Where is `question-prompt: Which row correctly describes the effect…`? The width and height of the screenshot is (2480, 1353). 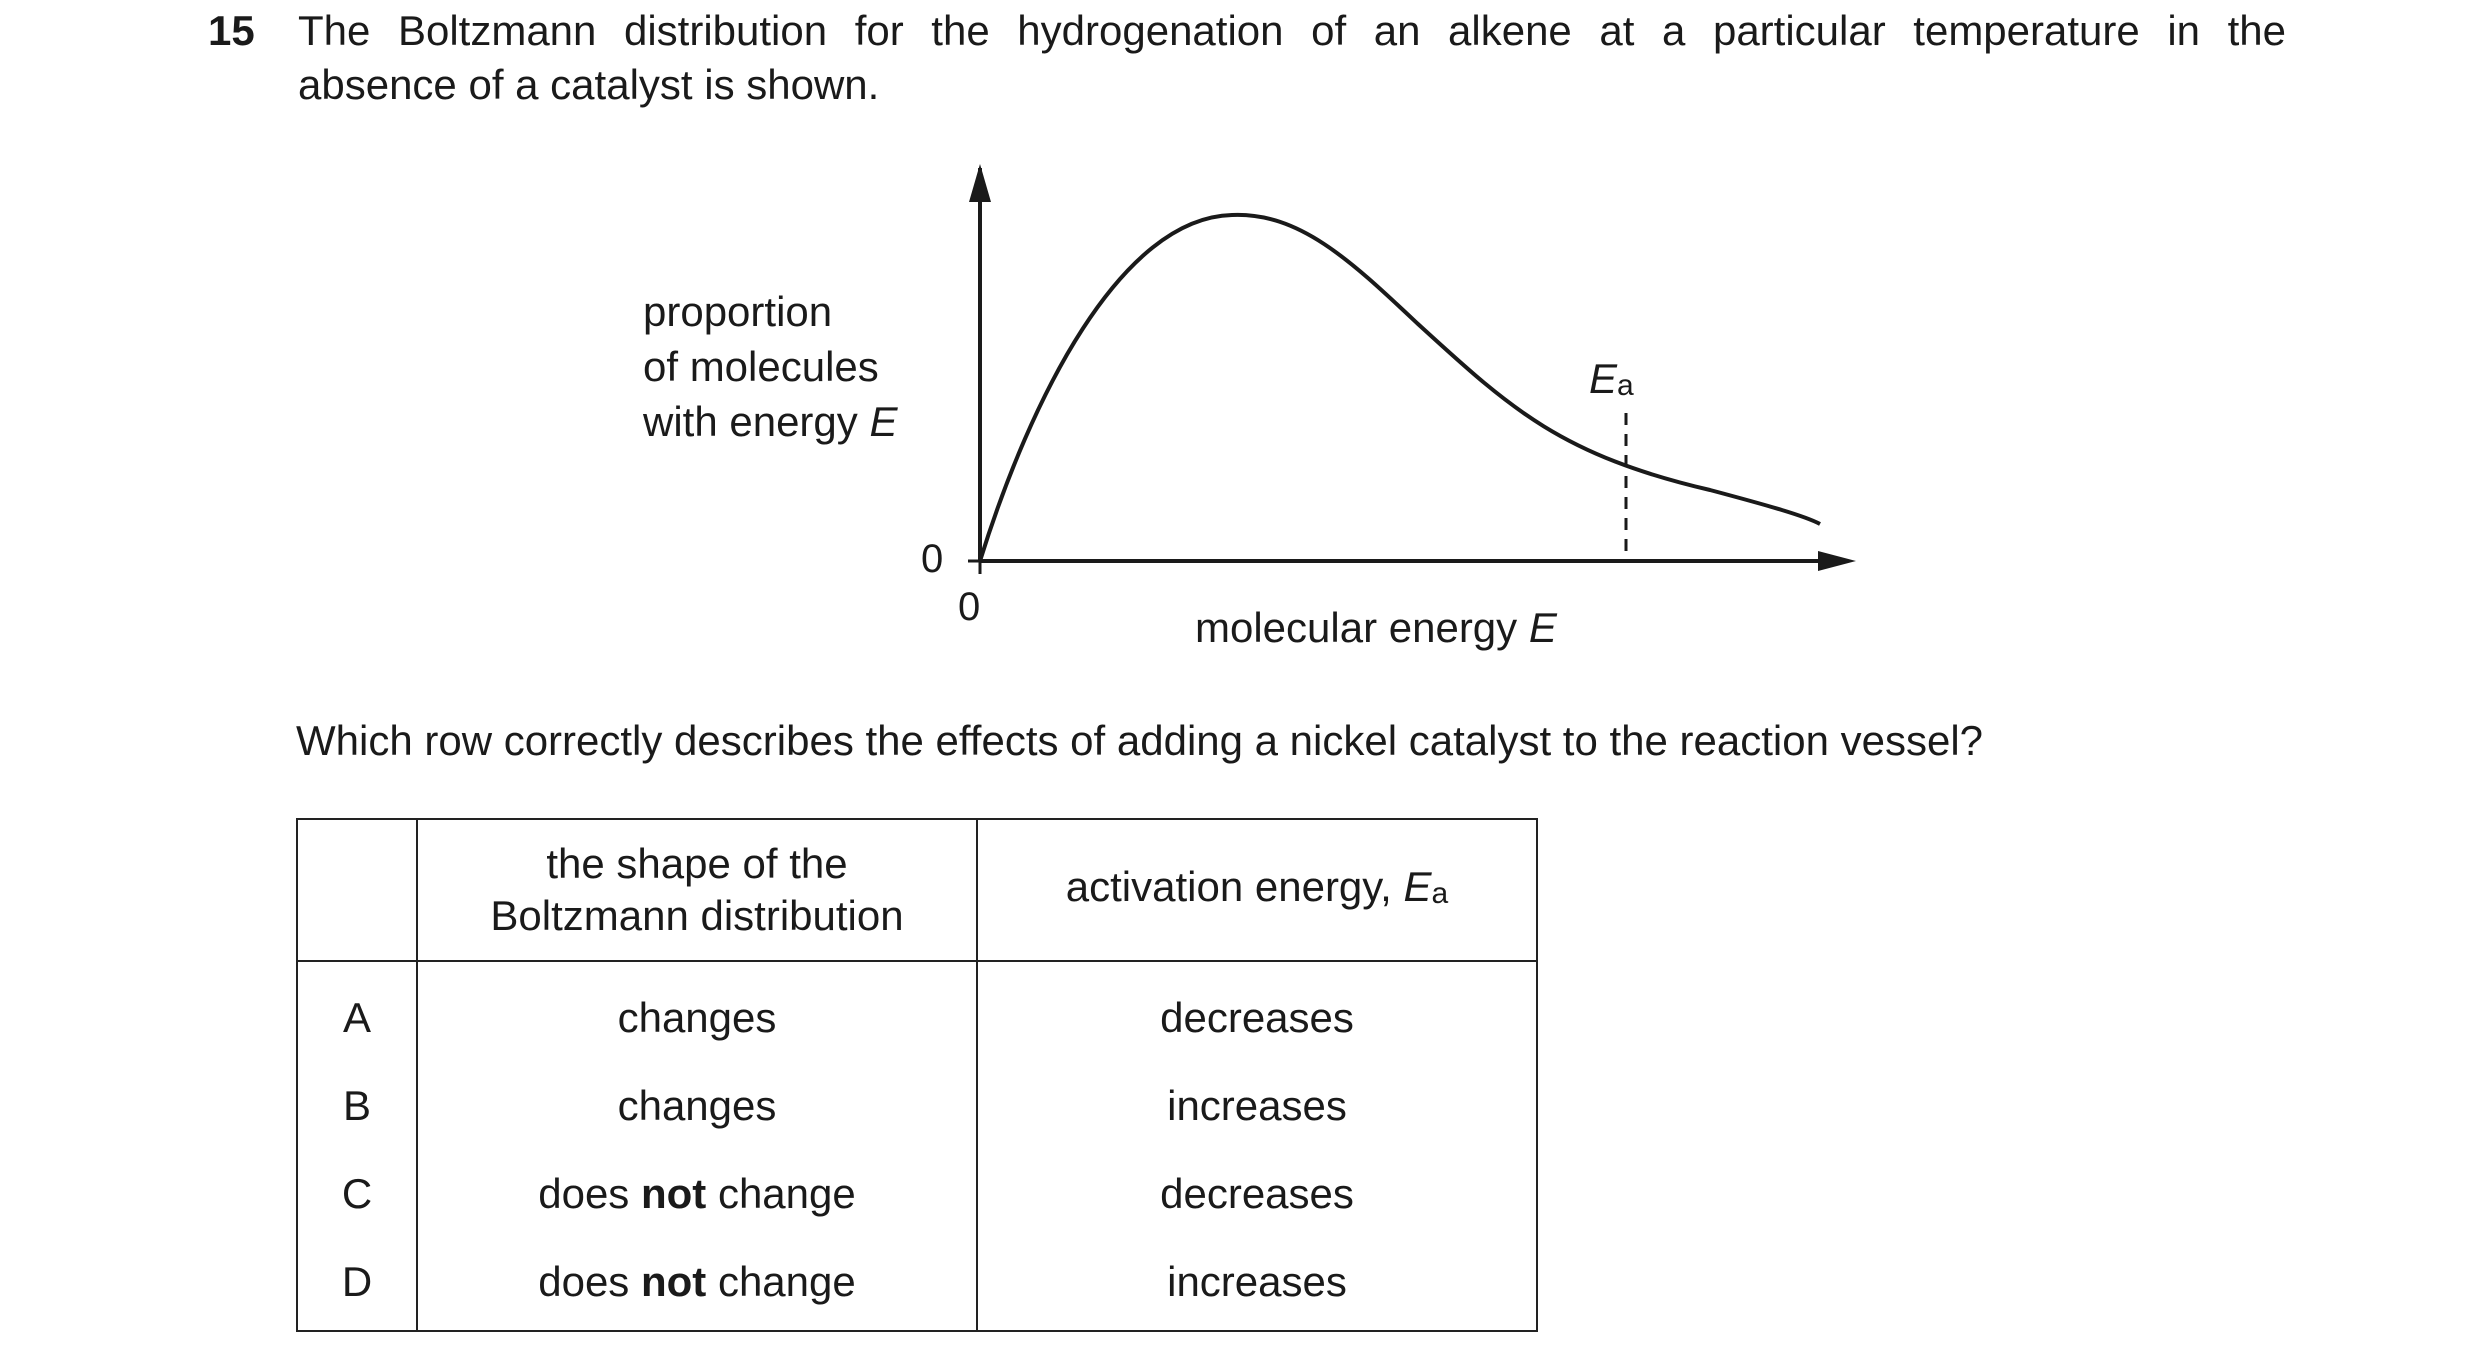 question-prompt: Which row correctly describes the effect… is located at coordinates (1140, 740).